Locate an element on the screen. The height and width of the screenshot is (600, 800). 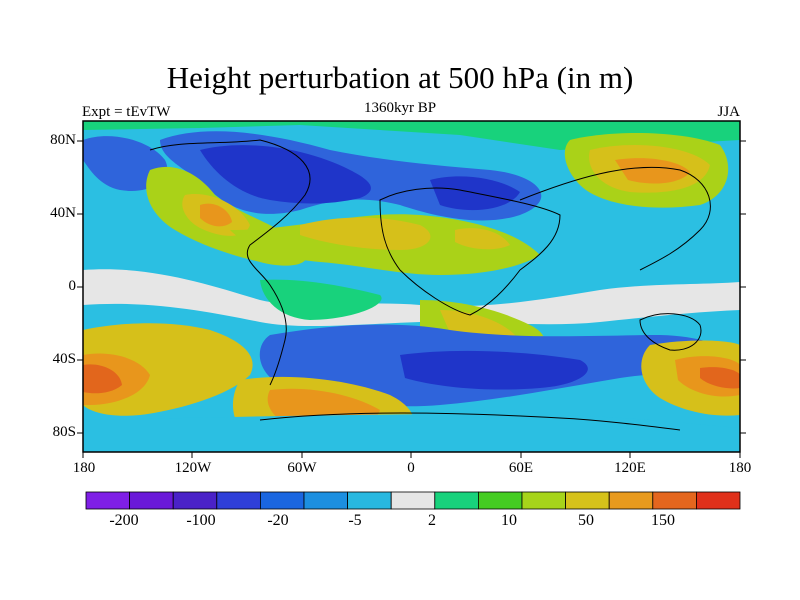
lon-label-180-west: 180 is located at coordinates (84, 468).